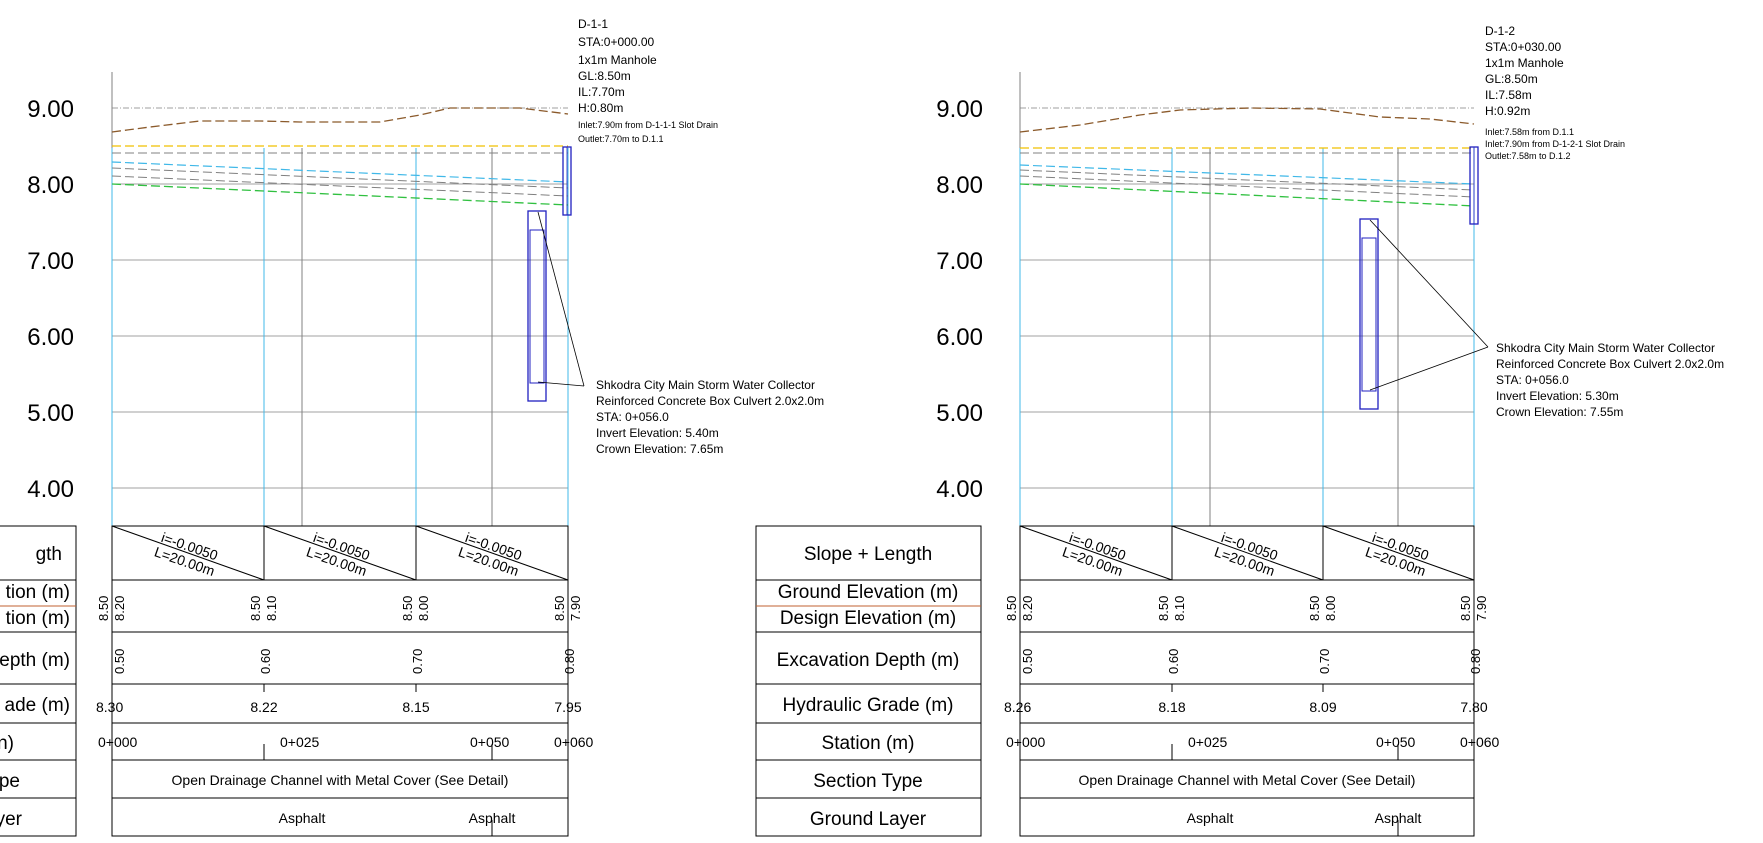 The height and width of the screenshot is (843, 1763). I want to click on hydraulic-grade: 8.15, so click(415, 707).